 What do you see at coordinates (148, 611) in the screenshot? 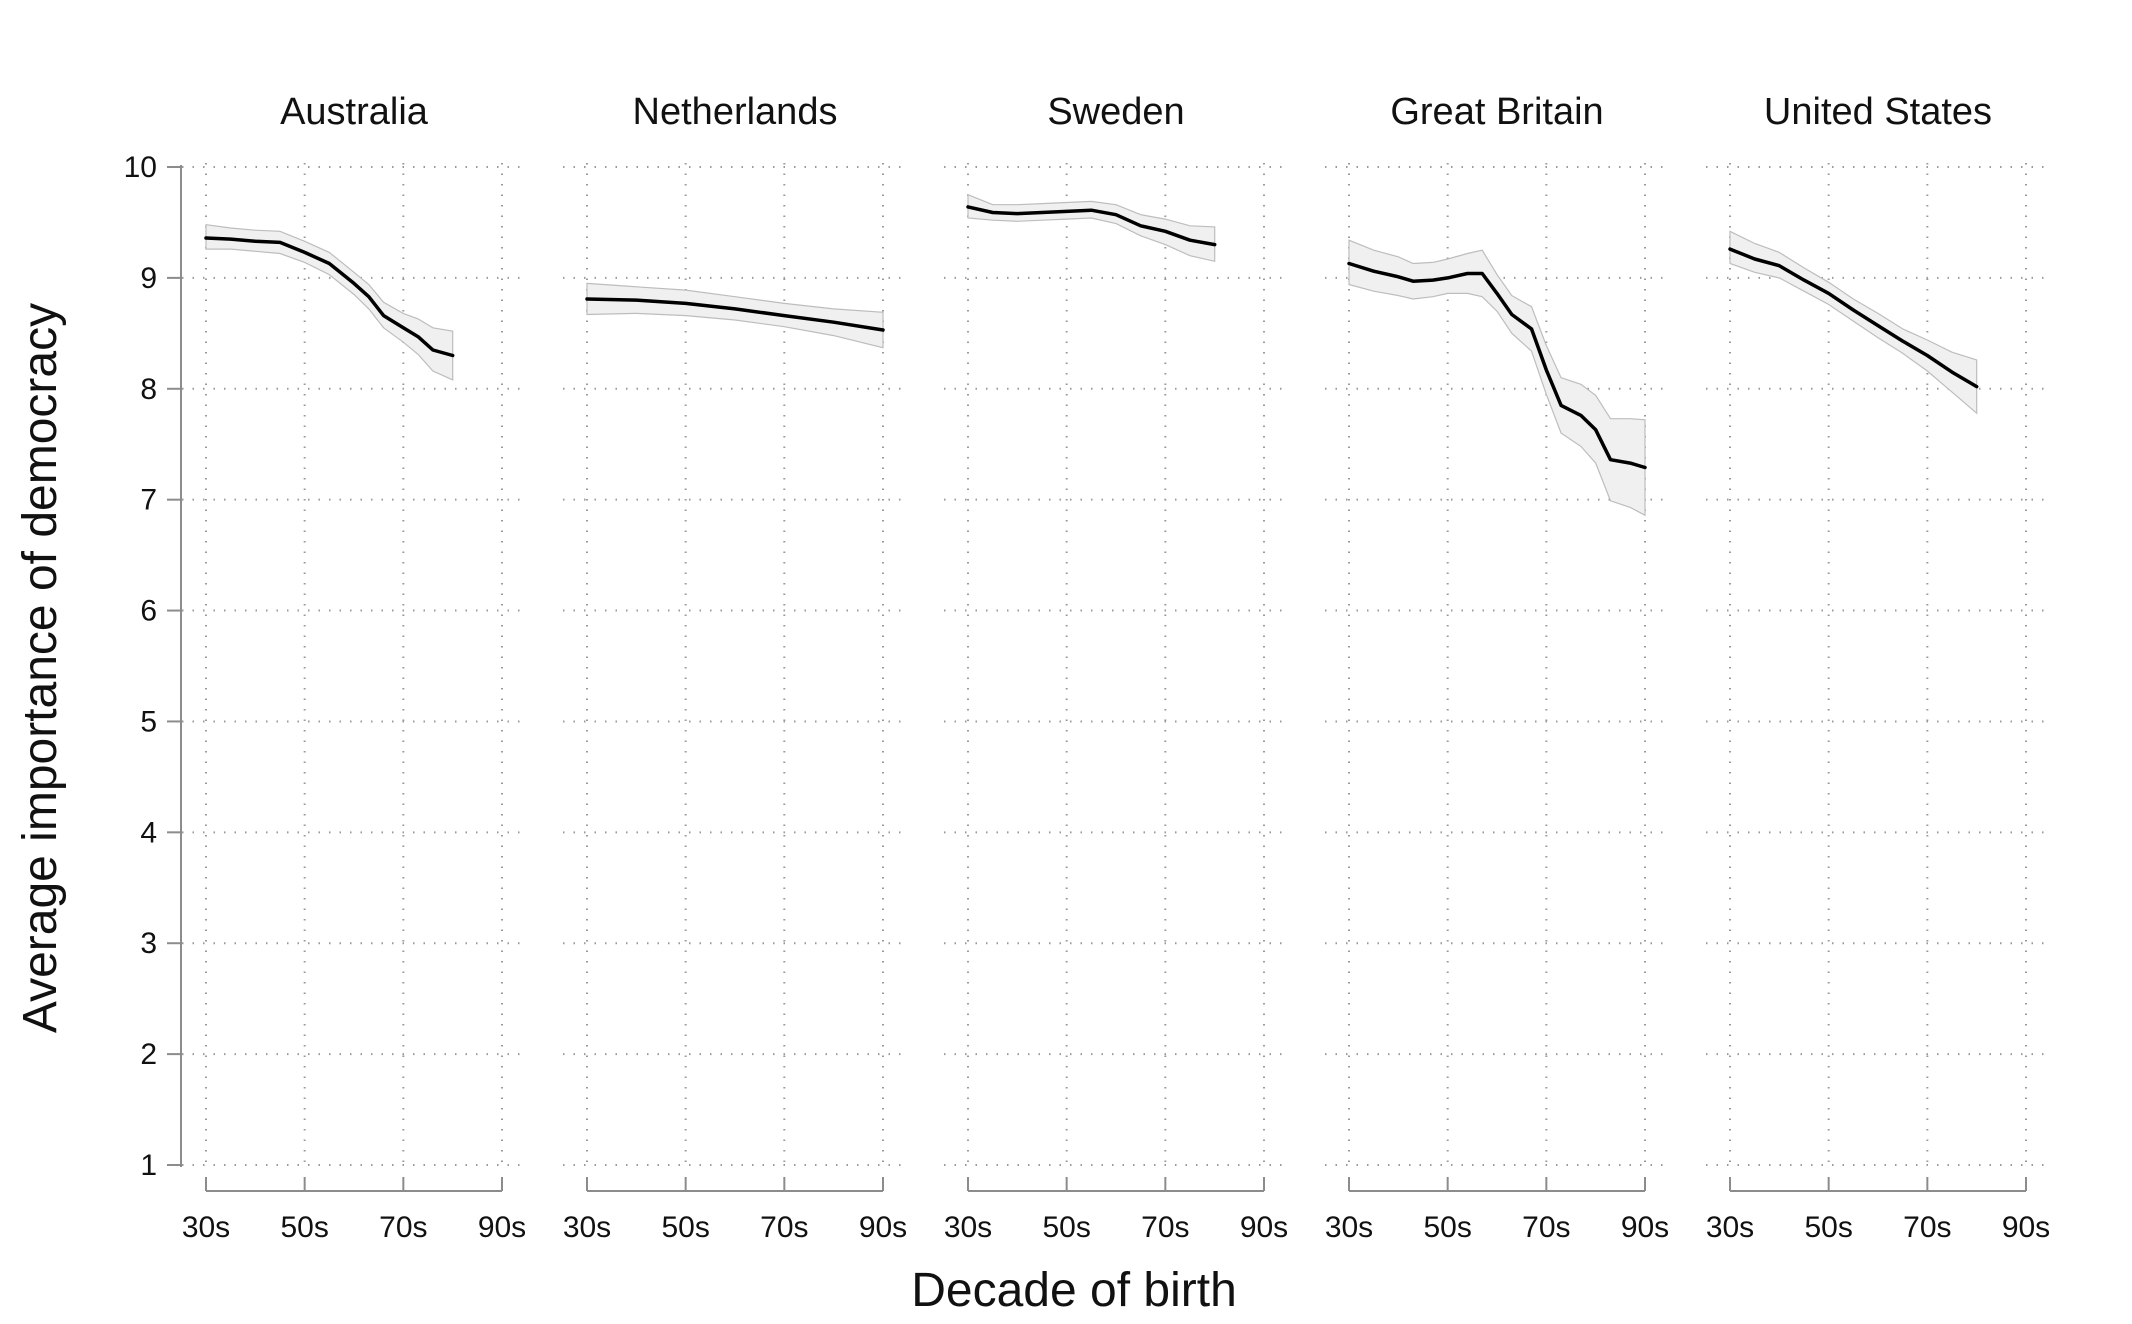
I see `y-tick-label: 6` at bounding box center [148, 611].